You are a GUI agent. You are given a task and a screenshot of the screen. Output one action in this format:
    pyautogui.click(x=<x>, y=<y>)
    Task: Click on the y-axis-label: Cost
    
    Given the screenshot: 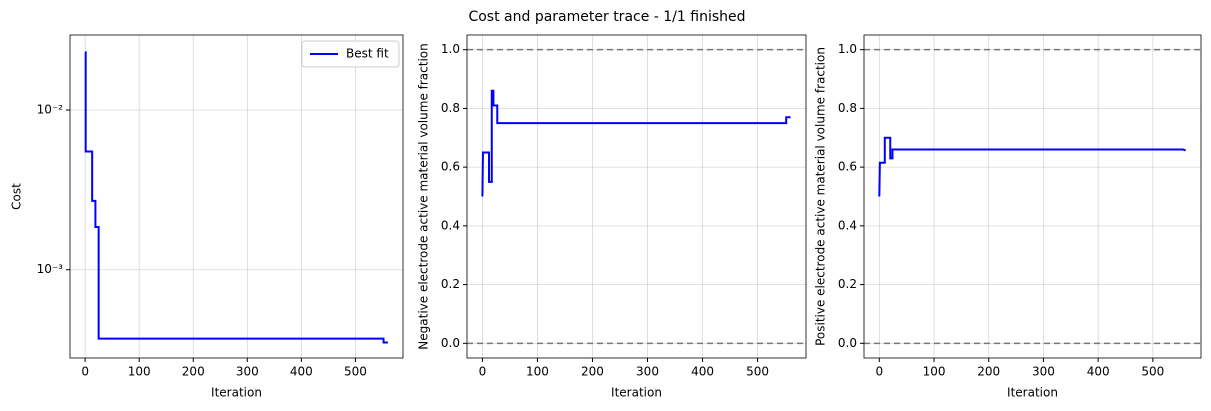 What is the action you would take?
    pyautogui.click(x=17, y=196)
    